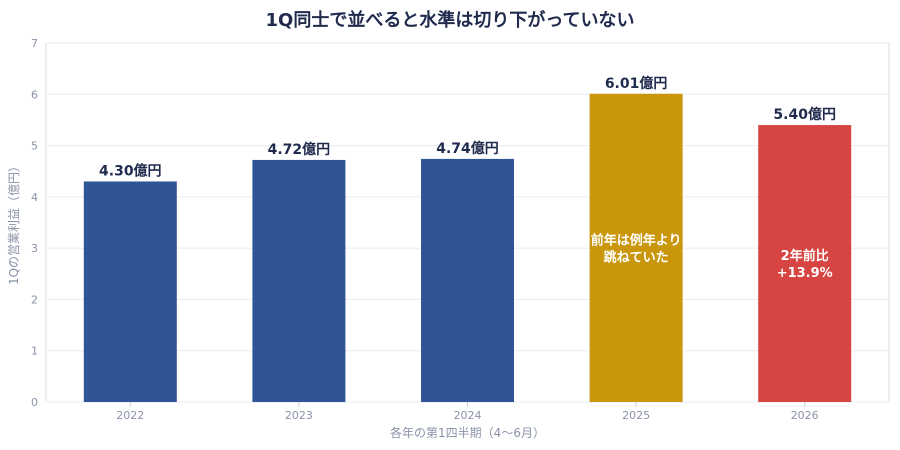  I want to click on bar-annotation: 跳ねていた, so click(636, 257).